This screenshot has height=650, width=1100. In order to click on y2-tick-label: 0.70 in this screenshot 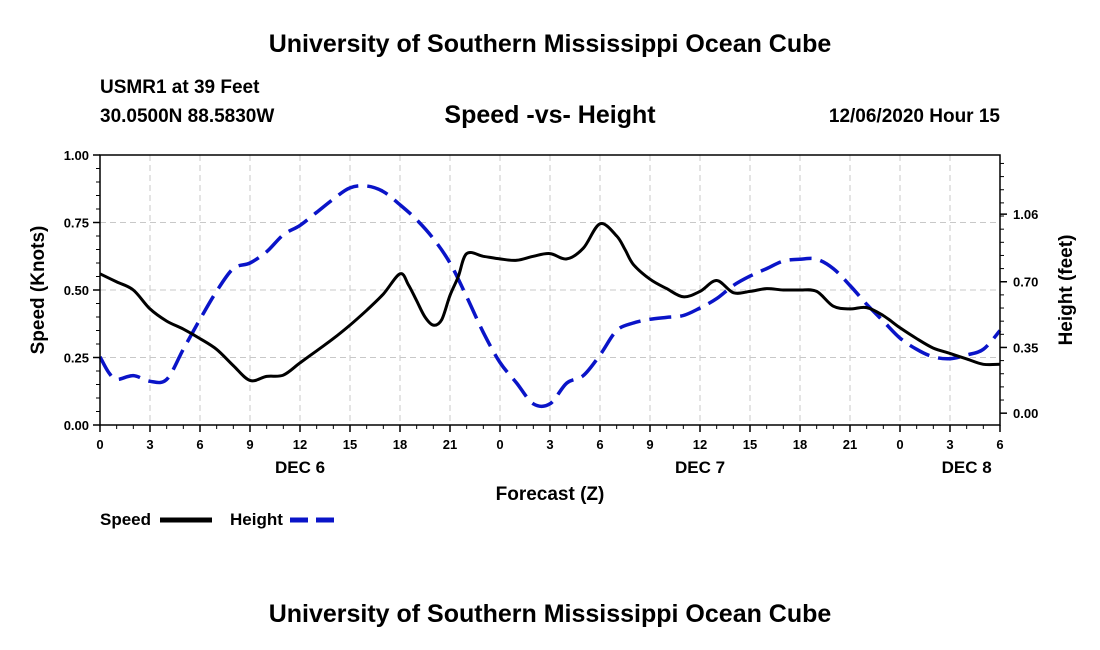, I will do `click(1025, 282)`.